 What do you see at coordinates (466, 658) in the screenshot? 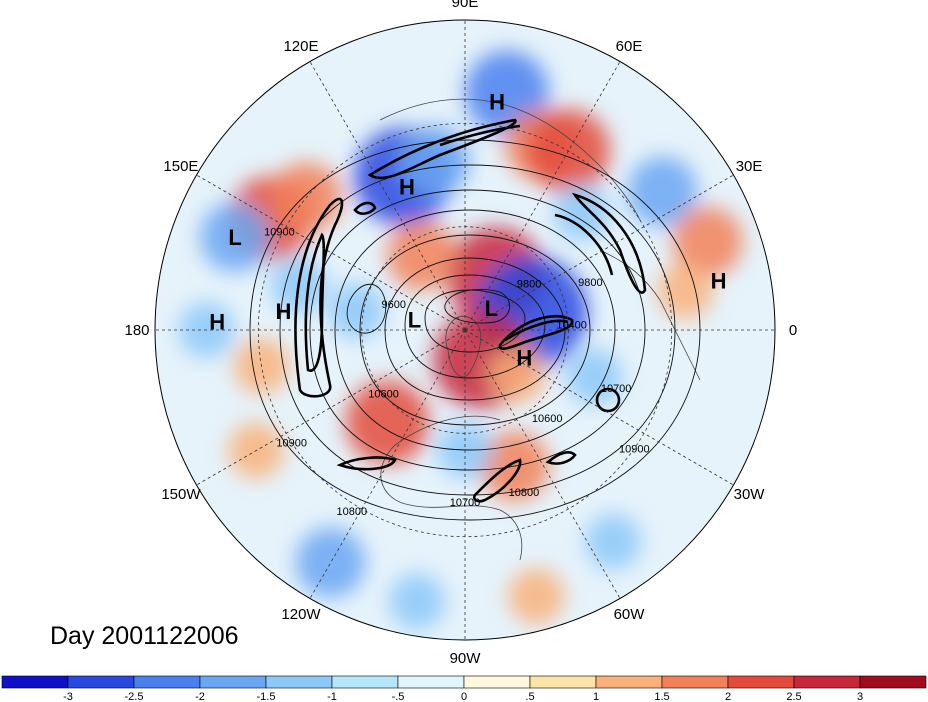
I see `lon-label-90w: 90W` at bounding box center [466, 658].